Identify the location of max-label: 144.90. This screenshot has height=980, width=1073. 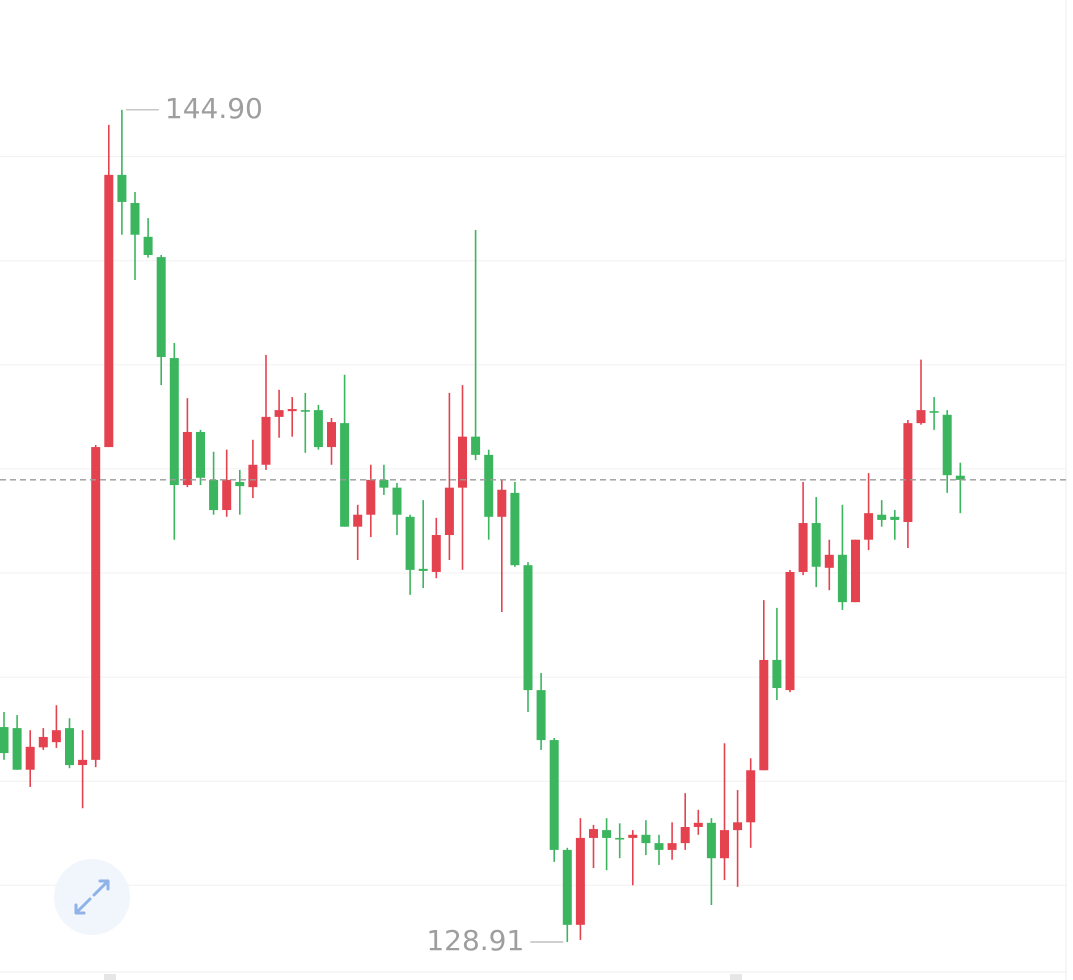
(214, 108).